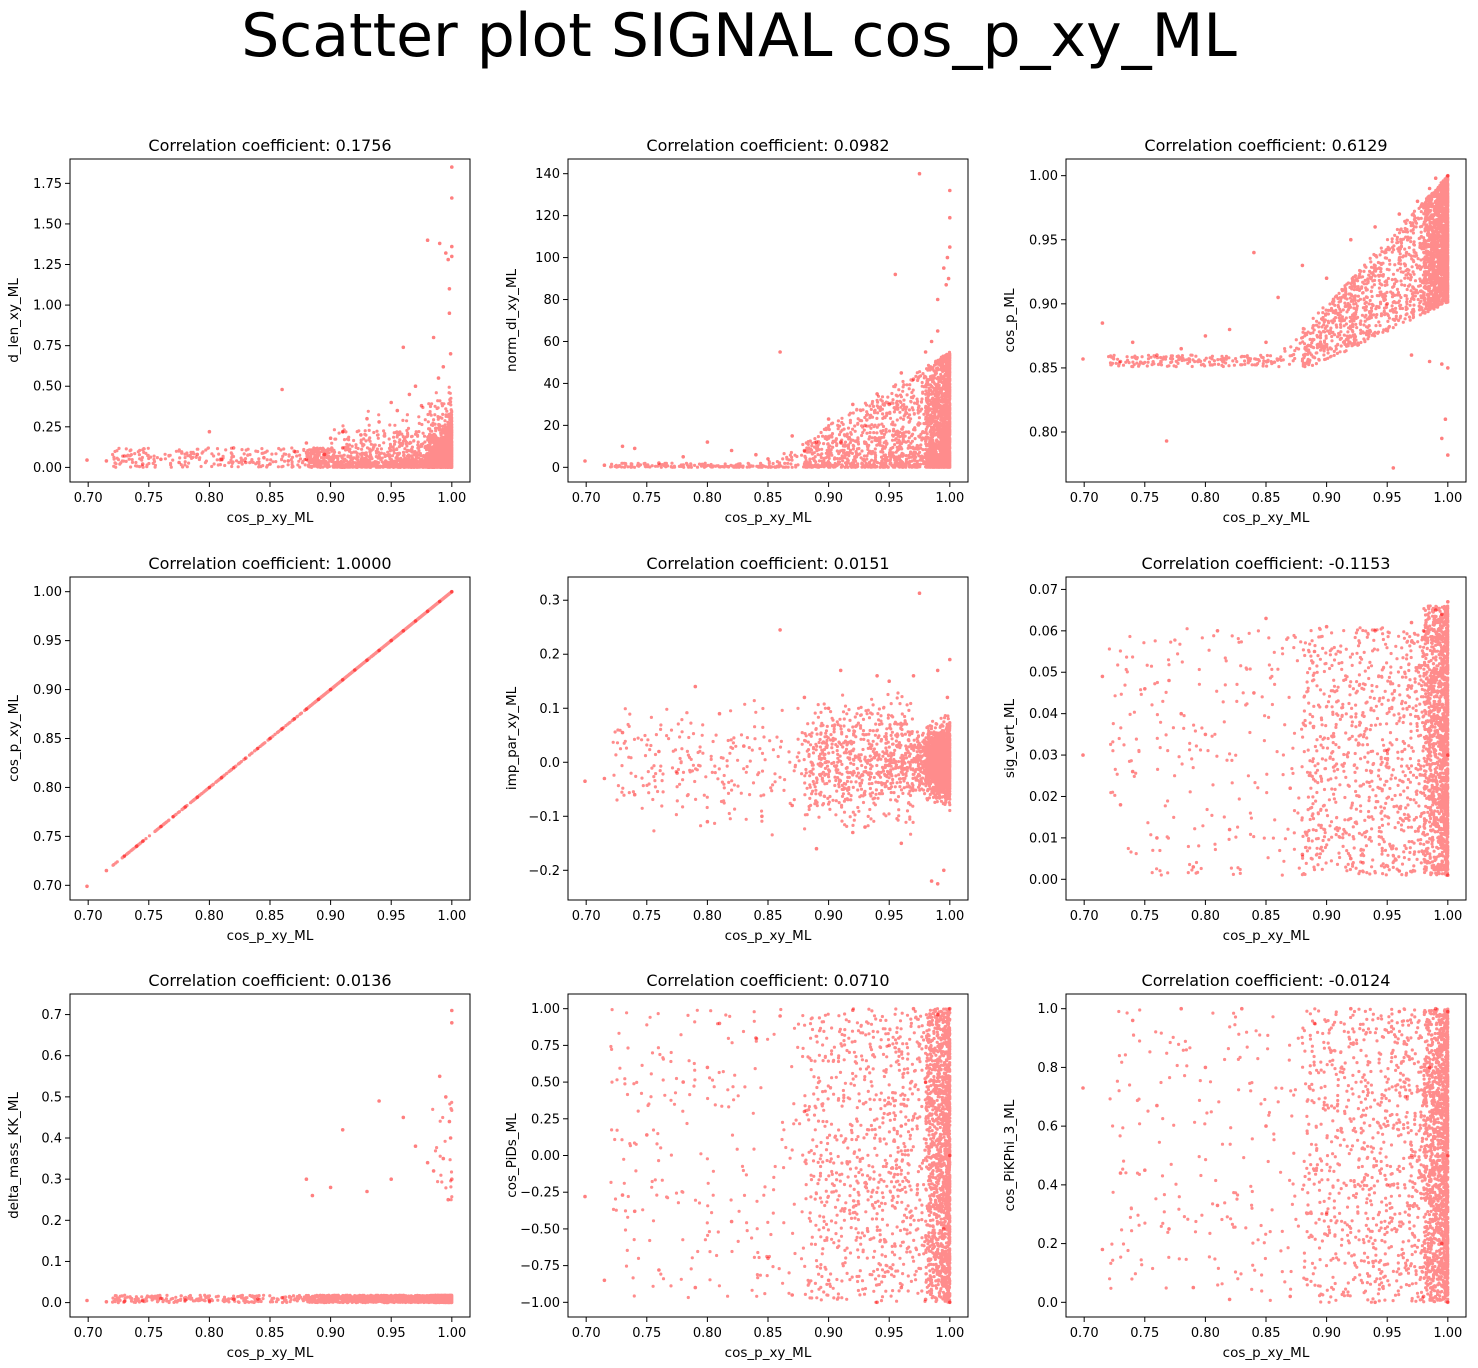  What do you see at coordinates (47, 346) in the screenshot?
I see `y-tick-label: 0.75` at bounding box center [47, 346].